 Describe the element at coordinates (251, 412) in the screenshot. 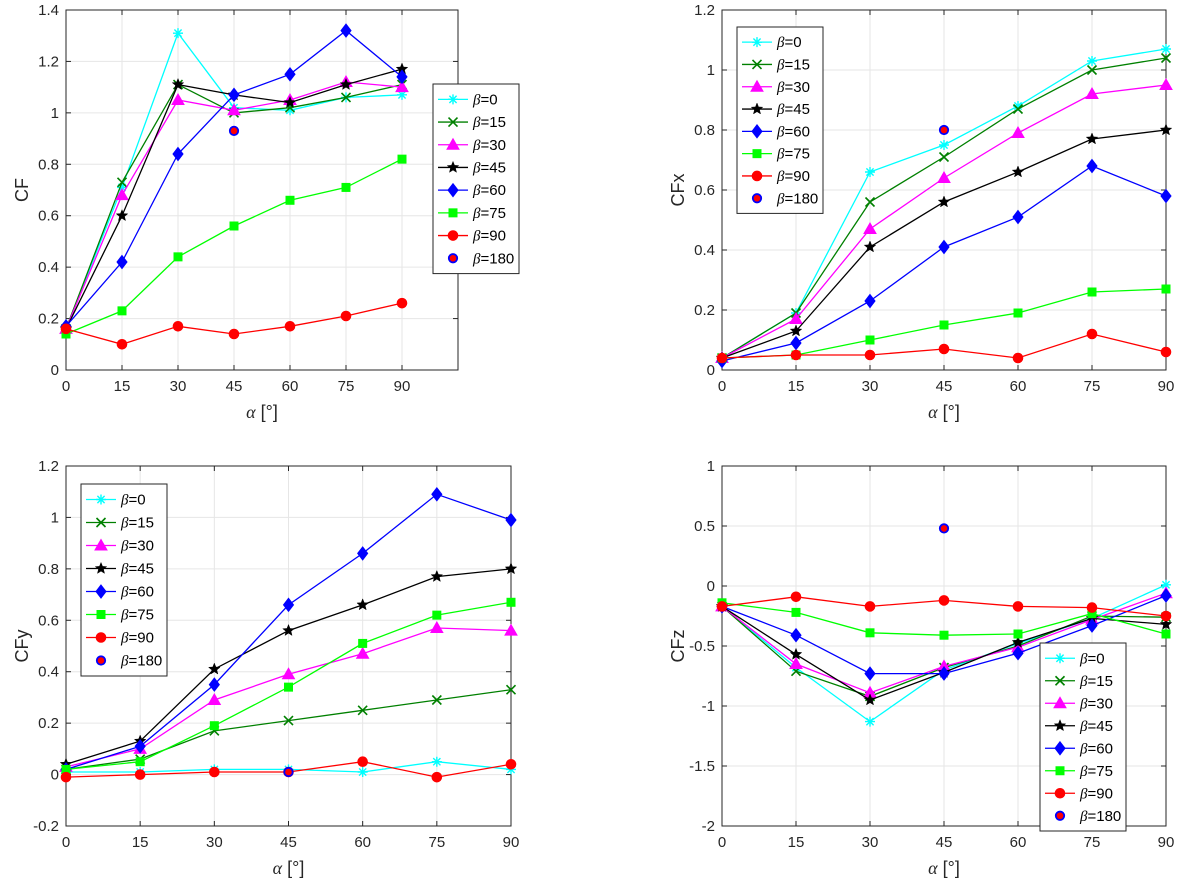

I see `x-axis-symbol: α` at that location.